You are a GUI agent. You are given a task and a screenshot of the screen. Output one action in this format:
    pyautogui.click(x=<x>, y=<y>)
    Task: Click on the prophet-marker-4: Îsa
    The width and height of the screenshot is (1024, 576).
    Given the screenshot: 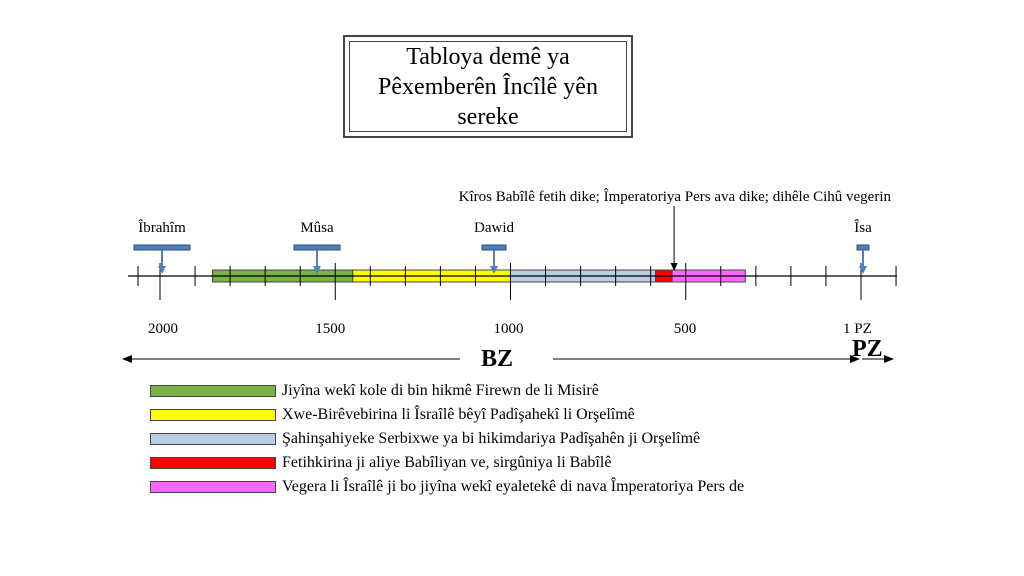 What is the action you would take?
    pyautogui.click(x=863, y=246)
    